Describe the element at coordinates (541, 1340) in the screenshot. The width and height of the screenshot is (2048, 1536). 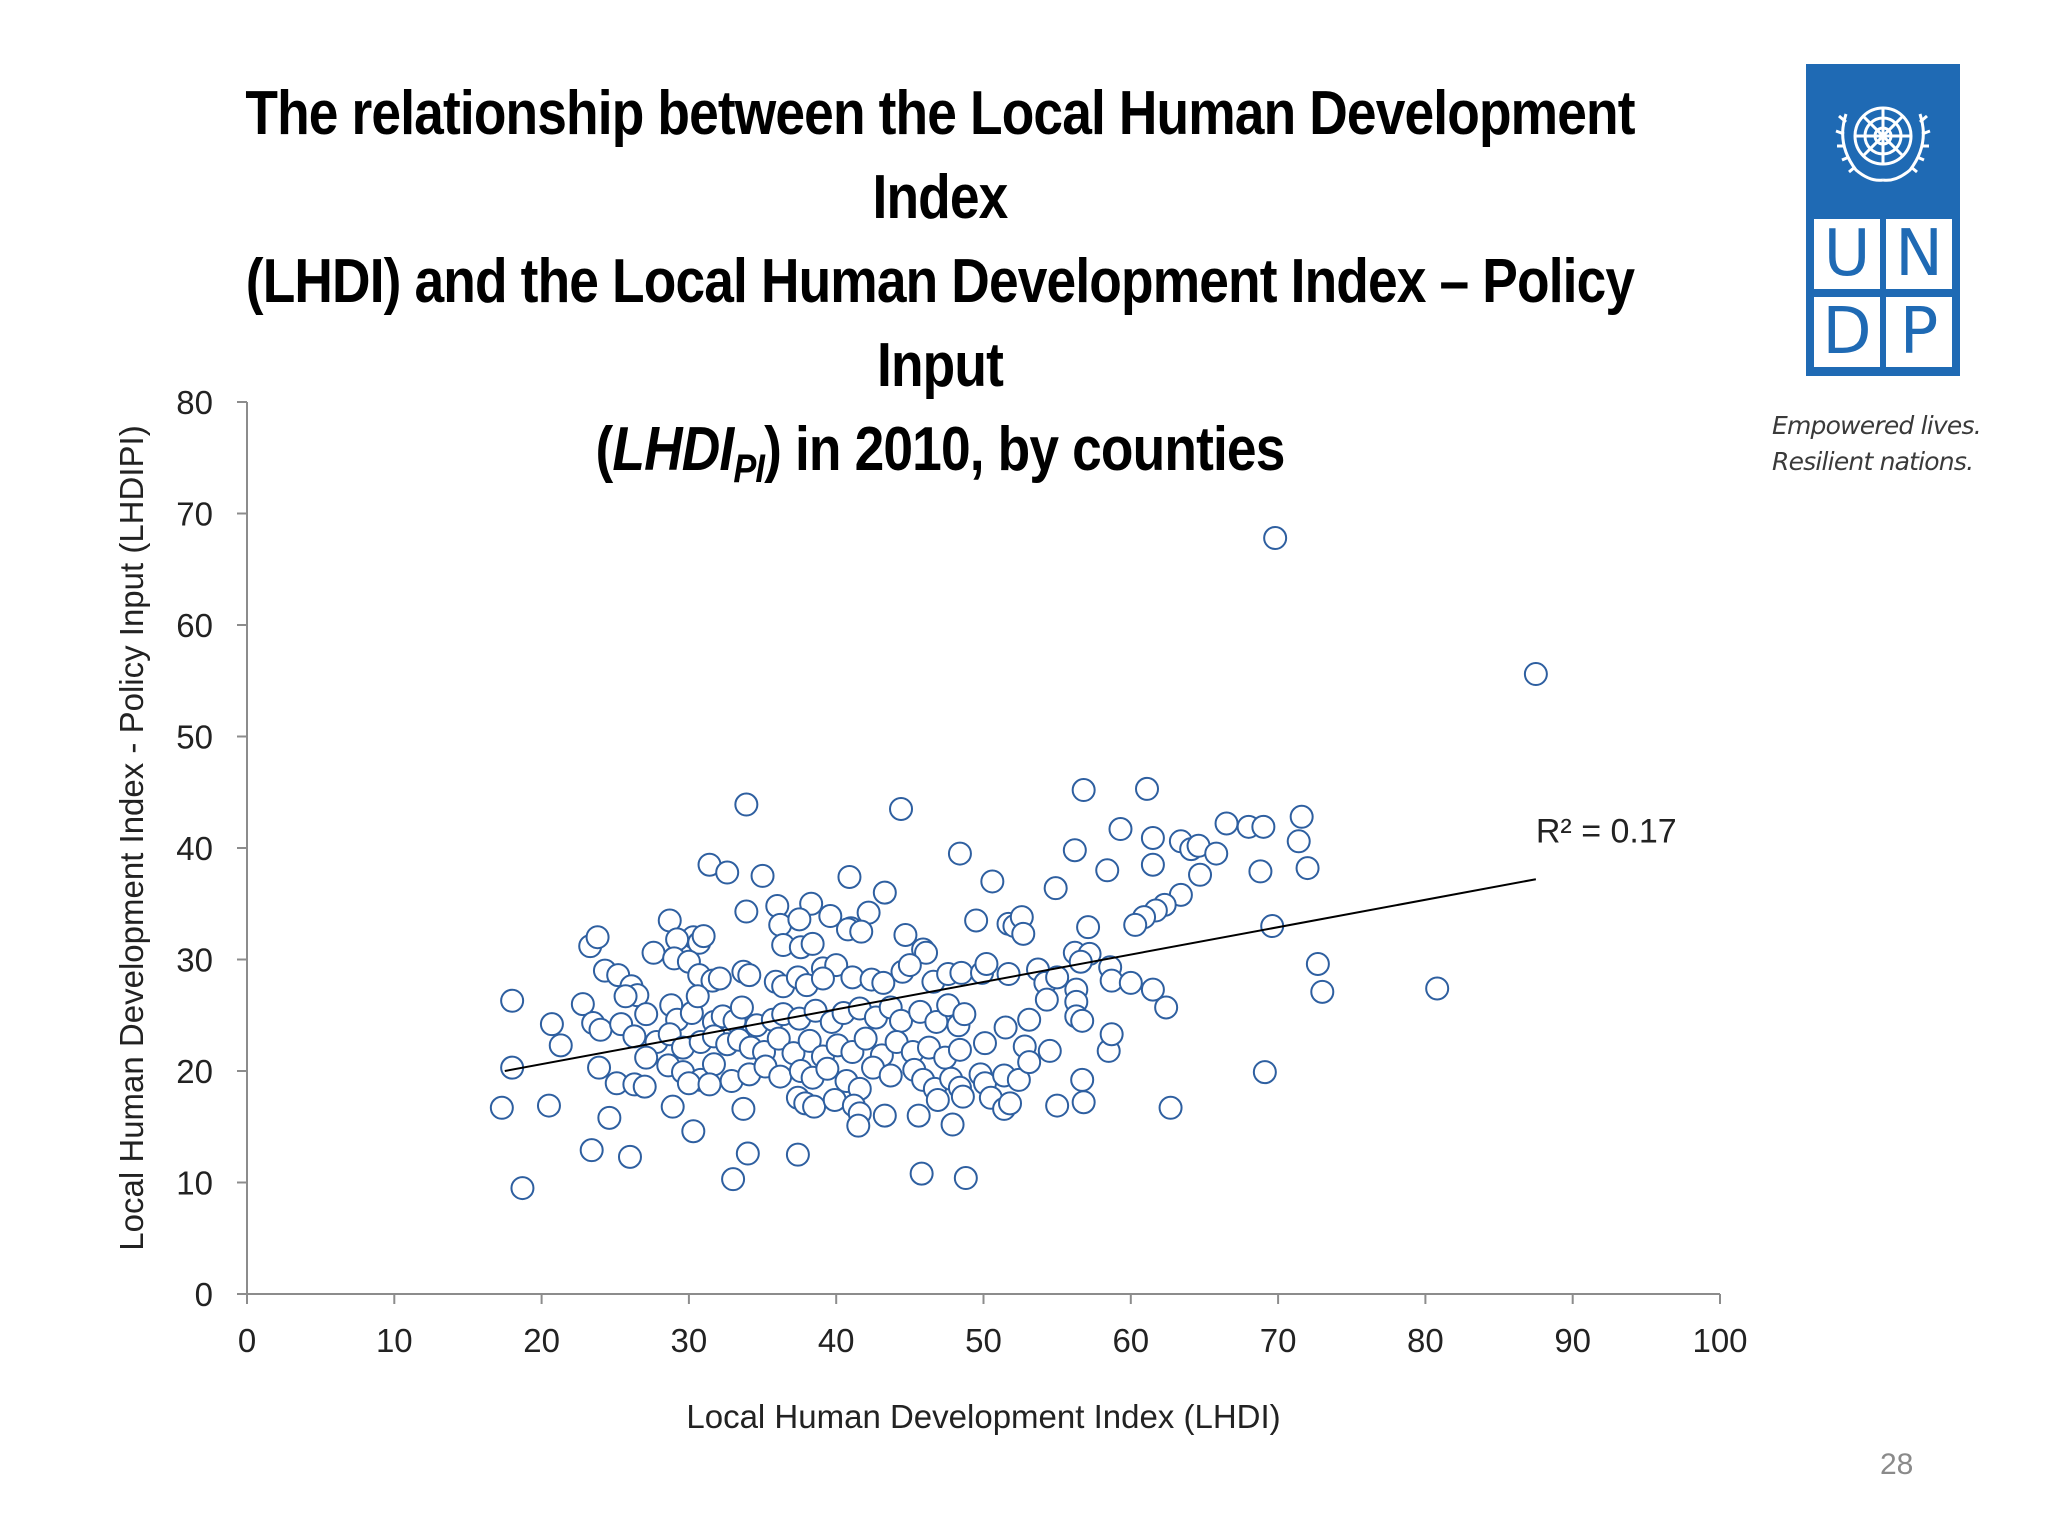
I see `x-tick-label: 20` at that location.